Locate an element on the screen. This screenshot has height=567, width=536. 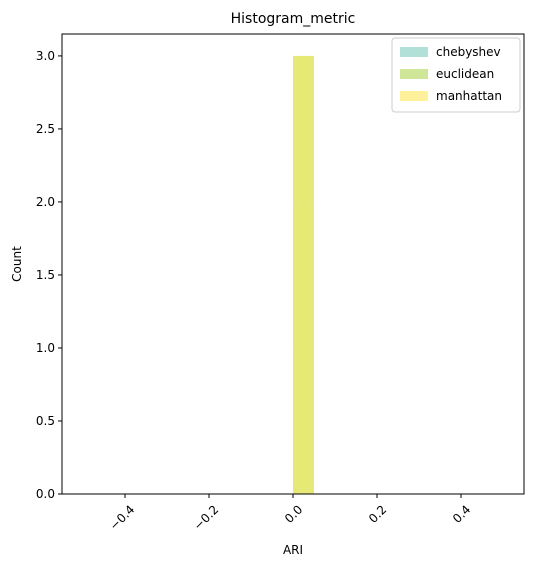
y-tick-label: 1.5 is located at coordinates (45, 275).